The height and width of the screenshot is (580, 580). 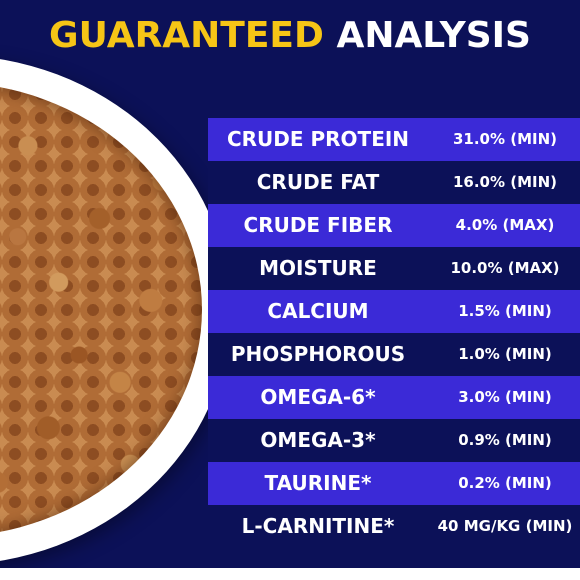 What do you see at coordinates (318, 268) in the screenshot?
I see `nutrient-name: MOISTURE` at bounding box center [318, 268].